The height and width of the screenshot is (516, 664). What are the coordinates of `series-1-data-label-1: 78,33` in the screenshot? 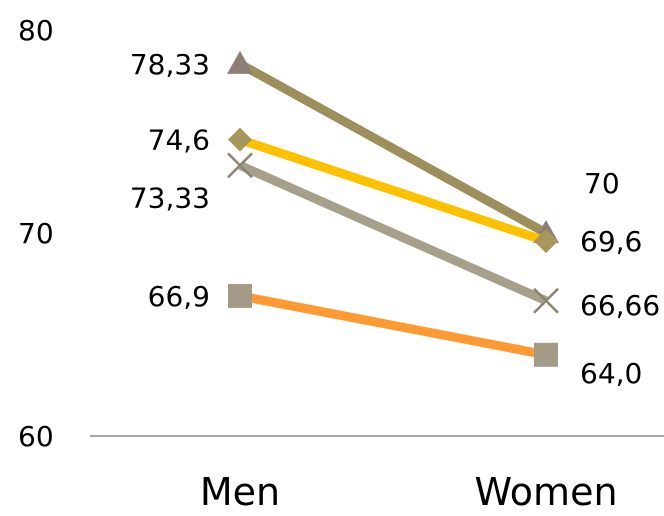 It's located at (170, 64).